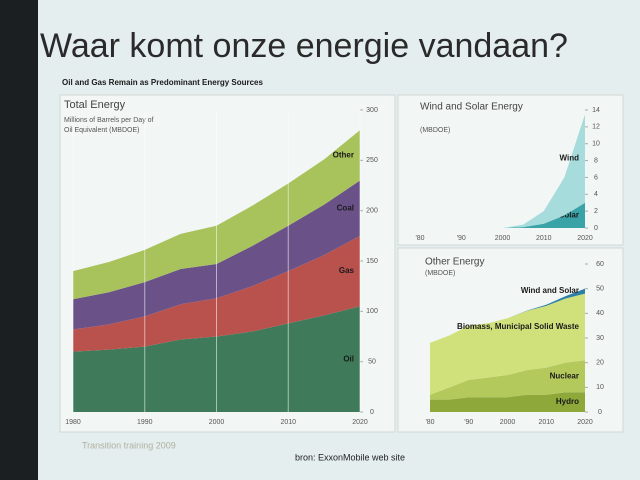 The height and width of the screenshot is (480, 640). Describe the element at coordinates (510, 170) in the screenshot. I see `panel` at that location.